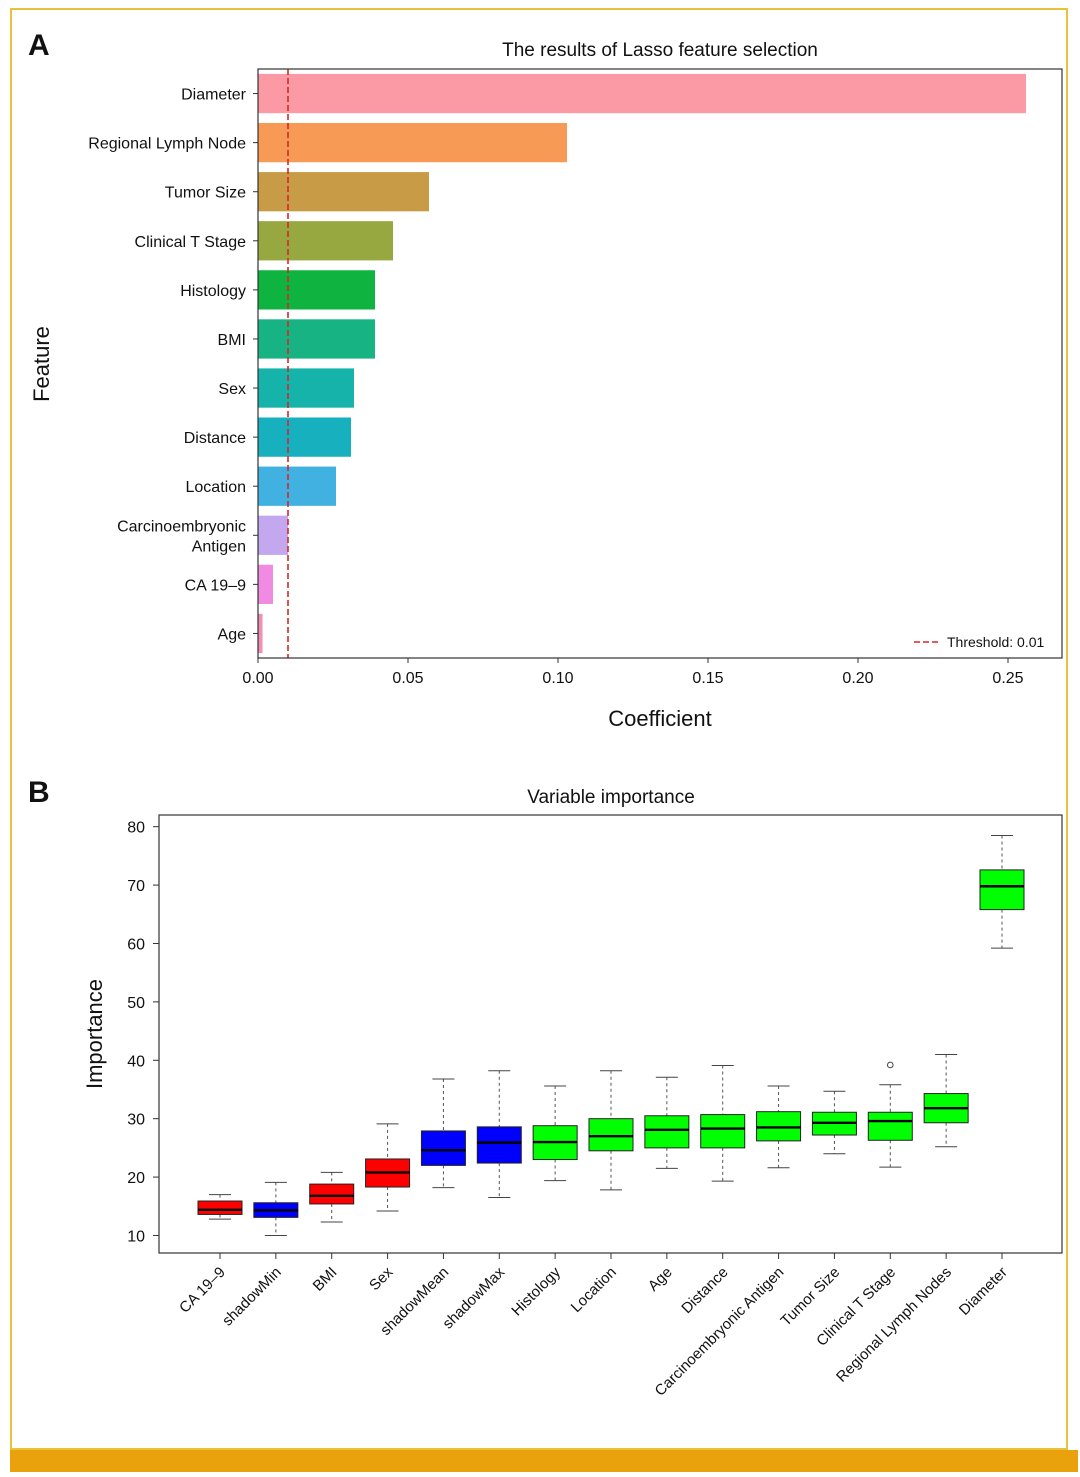 This screenshot has width=1080, height=1477. Describe the element at coordinates (213, 291) in the screenshot. I see `ytick-label-histology: Histology` at that location.